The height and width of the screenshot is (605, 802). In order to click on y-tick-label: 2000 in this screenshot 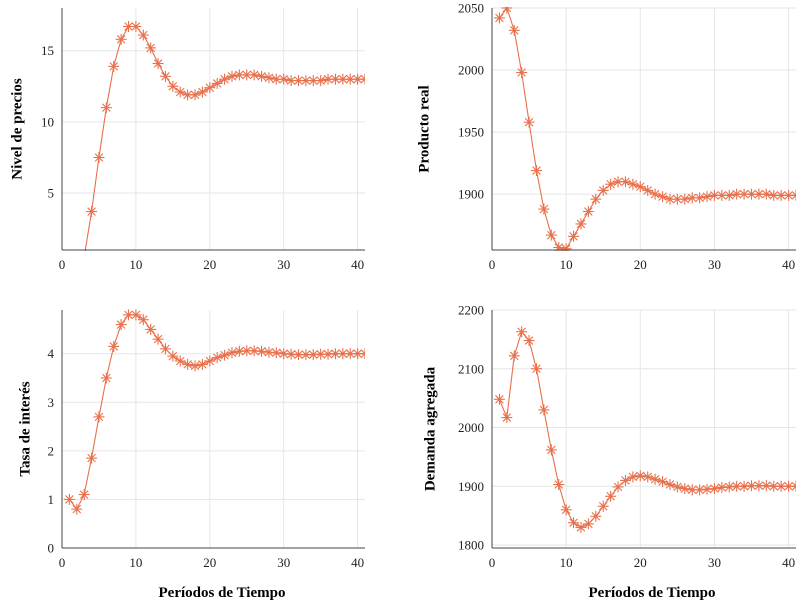, I will do `click(471, 427)`.